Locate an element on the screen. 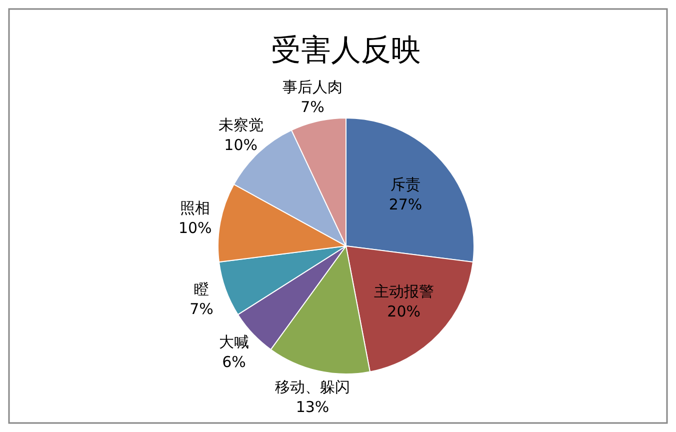  slice-label: 未察觉 is located at coordinates (241, 125).